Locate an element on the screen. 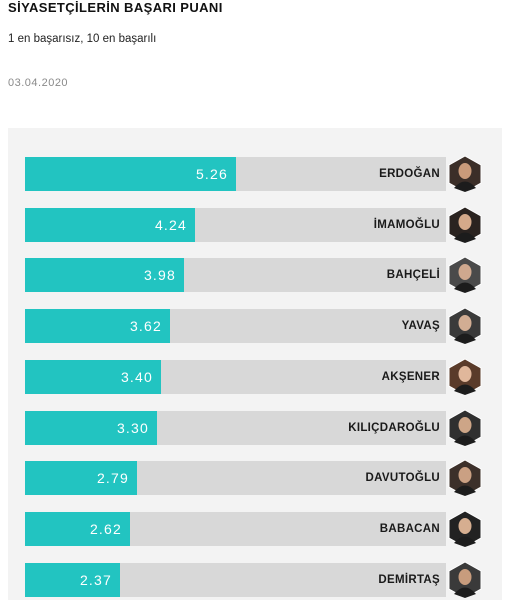 The image size is (520, 600). category-label: AKŞENER is located at coordinates (410, 377).